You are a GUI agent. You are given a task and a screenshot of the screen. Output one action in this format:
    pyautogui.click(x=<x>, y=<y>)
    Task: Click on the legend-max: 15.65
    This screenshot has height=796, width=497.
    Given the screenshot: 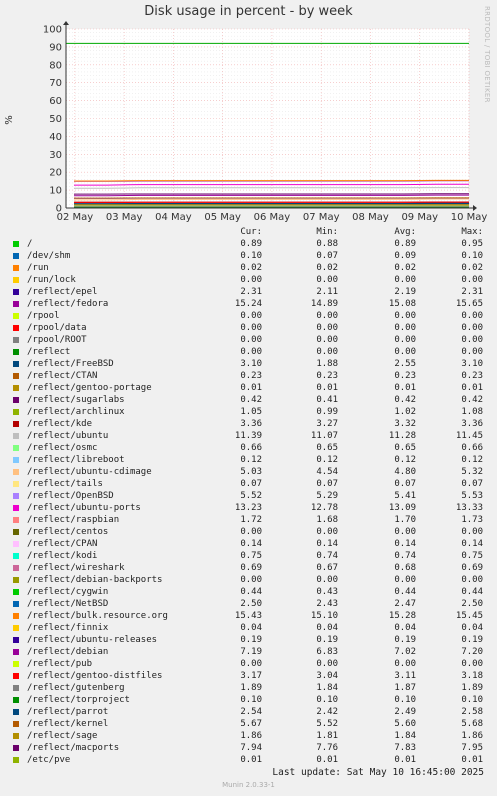 What is the action you would take?
    pyautogui.click(x=469, y=304)
    